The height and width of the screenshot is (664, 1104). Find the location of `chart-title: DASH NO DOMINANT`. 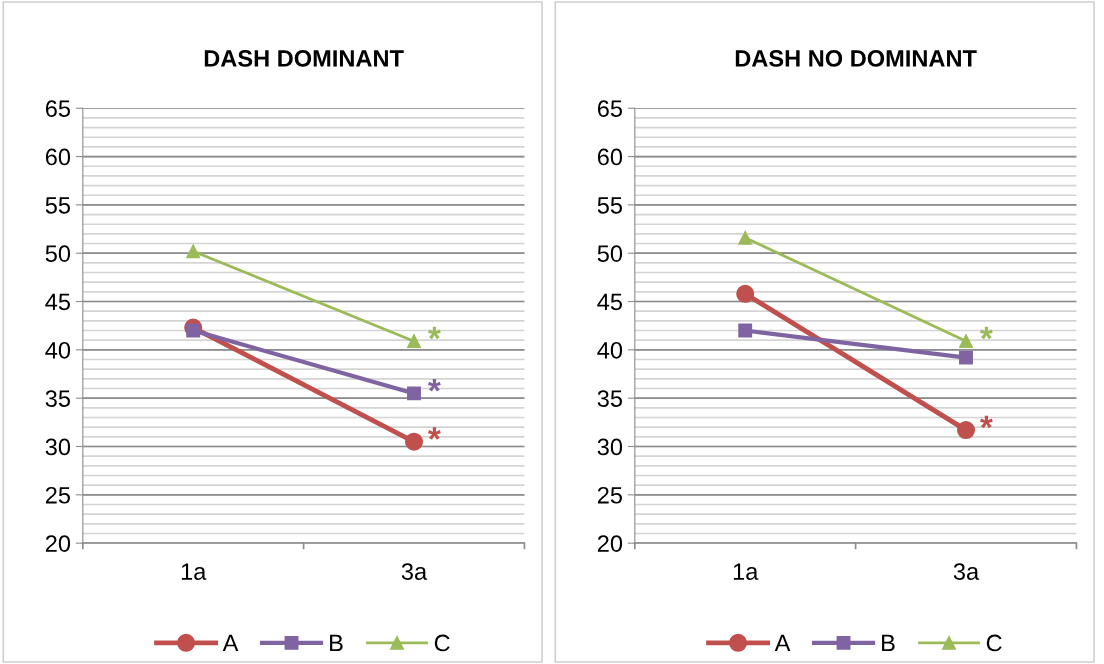

chart-title: DASH NO DOMINANT is located at coordinates (856, 58).